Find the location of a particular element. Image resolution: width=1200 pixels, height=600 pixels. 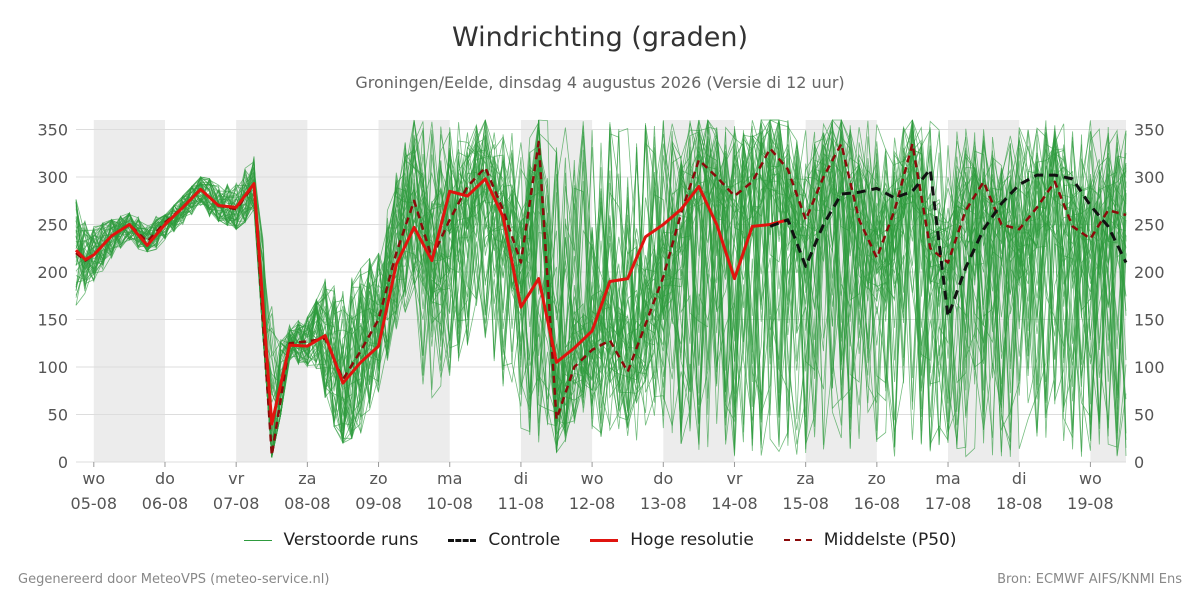

y-axis-right: 0 50 100 150 200 250 300 350 is located at coordinates (1149, 297).